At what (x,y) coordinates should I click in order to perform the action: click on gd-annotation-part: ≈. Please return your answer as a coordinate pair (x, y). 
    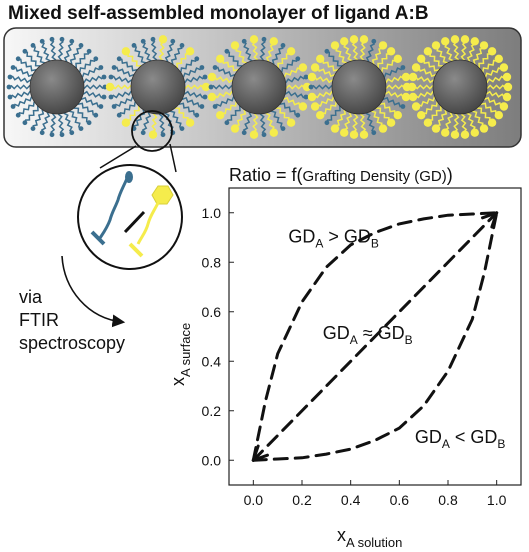
    Looking at the image, I should click on (368, 333).